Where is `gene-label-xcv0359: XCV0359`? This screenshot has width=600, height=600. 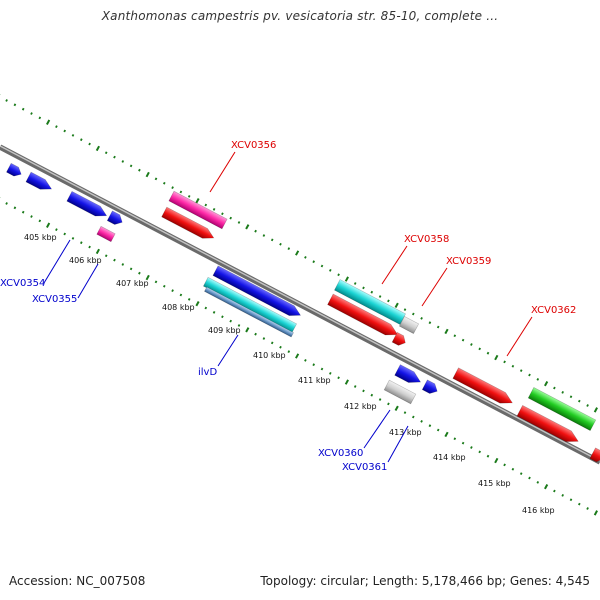
gene-label-xcv0359: XCV0359 is located at coordinates (468, 261).